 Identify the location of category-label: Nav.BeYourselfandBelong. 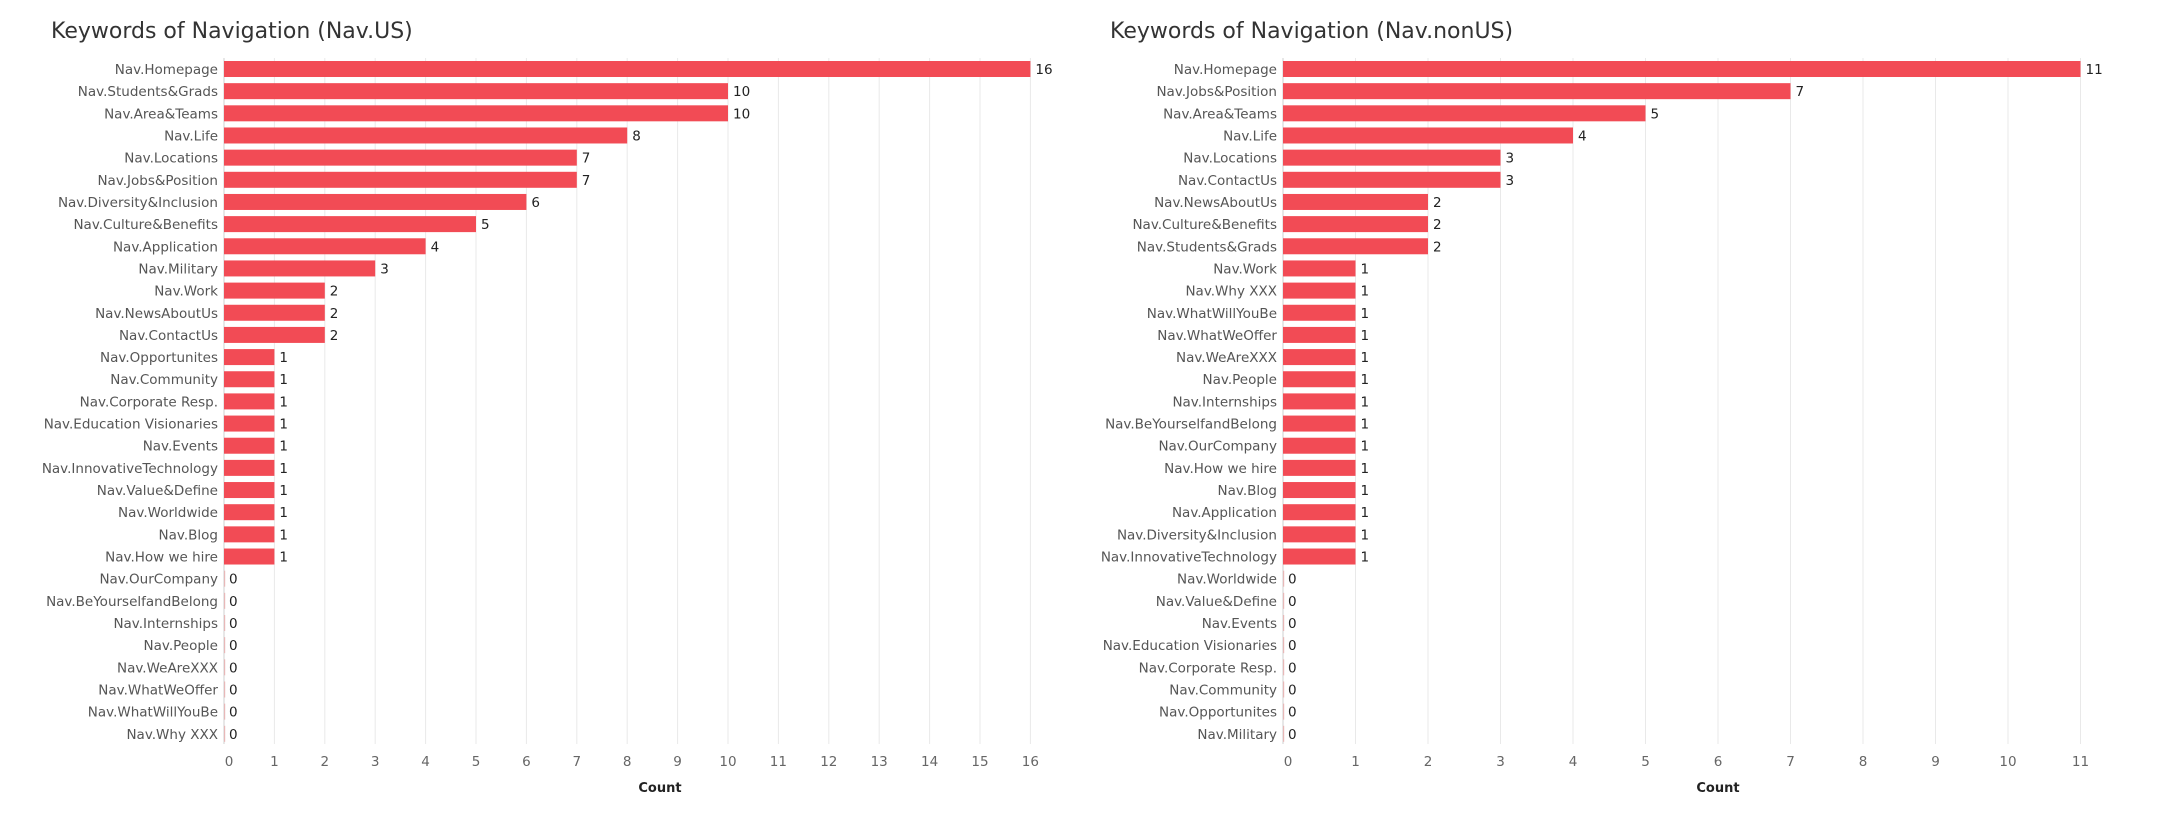
(1191, 425).